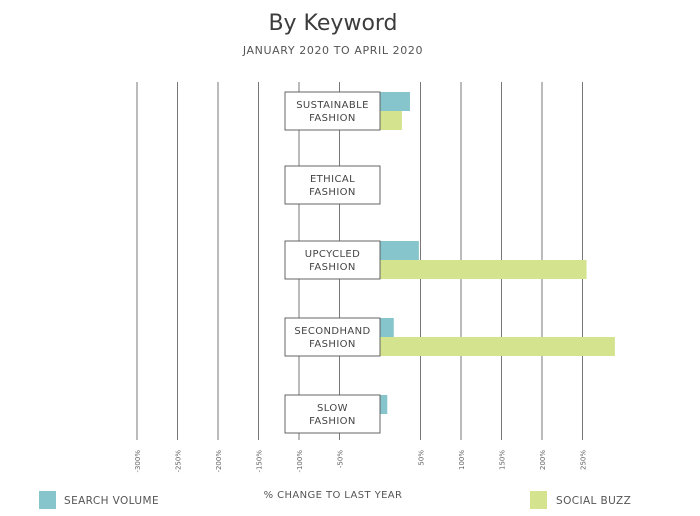  Describe the element at coordinates (332, 408) in the screenshot. I see `keyword-label: SLOW` at that location.